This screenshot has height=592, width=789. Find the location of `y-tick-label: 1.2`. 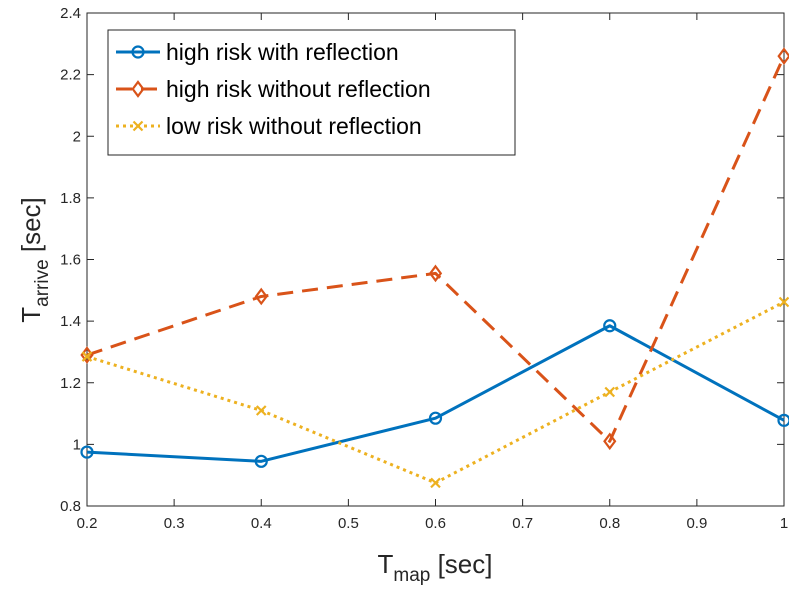

y-tick-label: 1.2 is located at coordinates (70, 383).